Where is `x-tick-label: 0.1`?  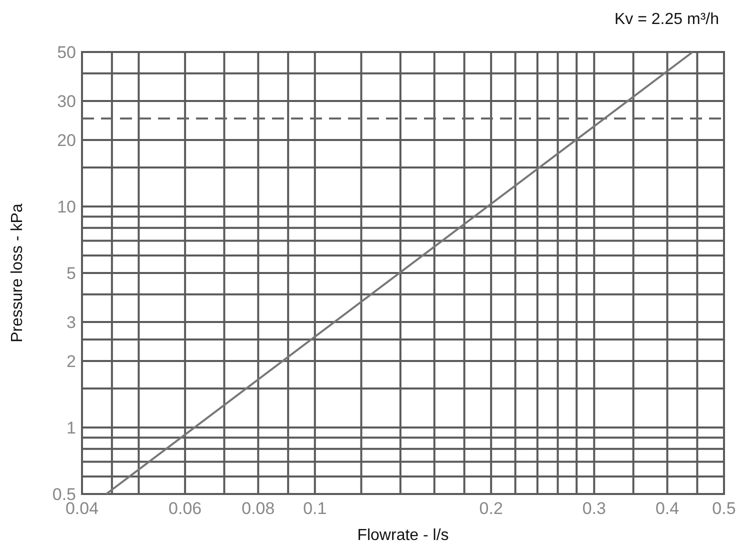
x-tick-label: 0.1 is located at coordinates (315, 508).